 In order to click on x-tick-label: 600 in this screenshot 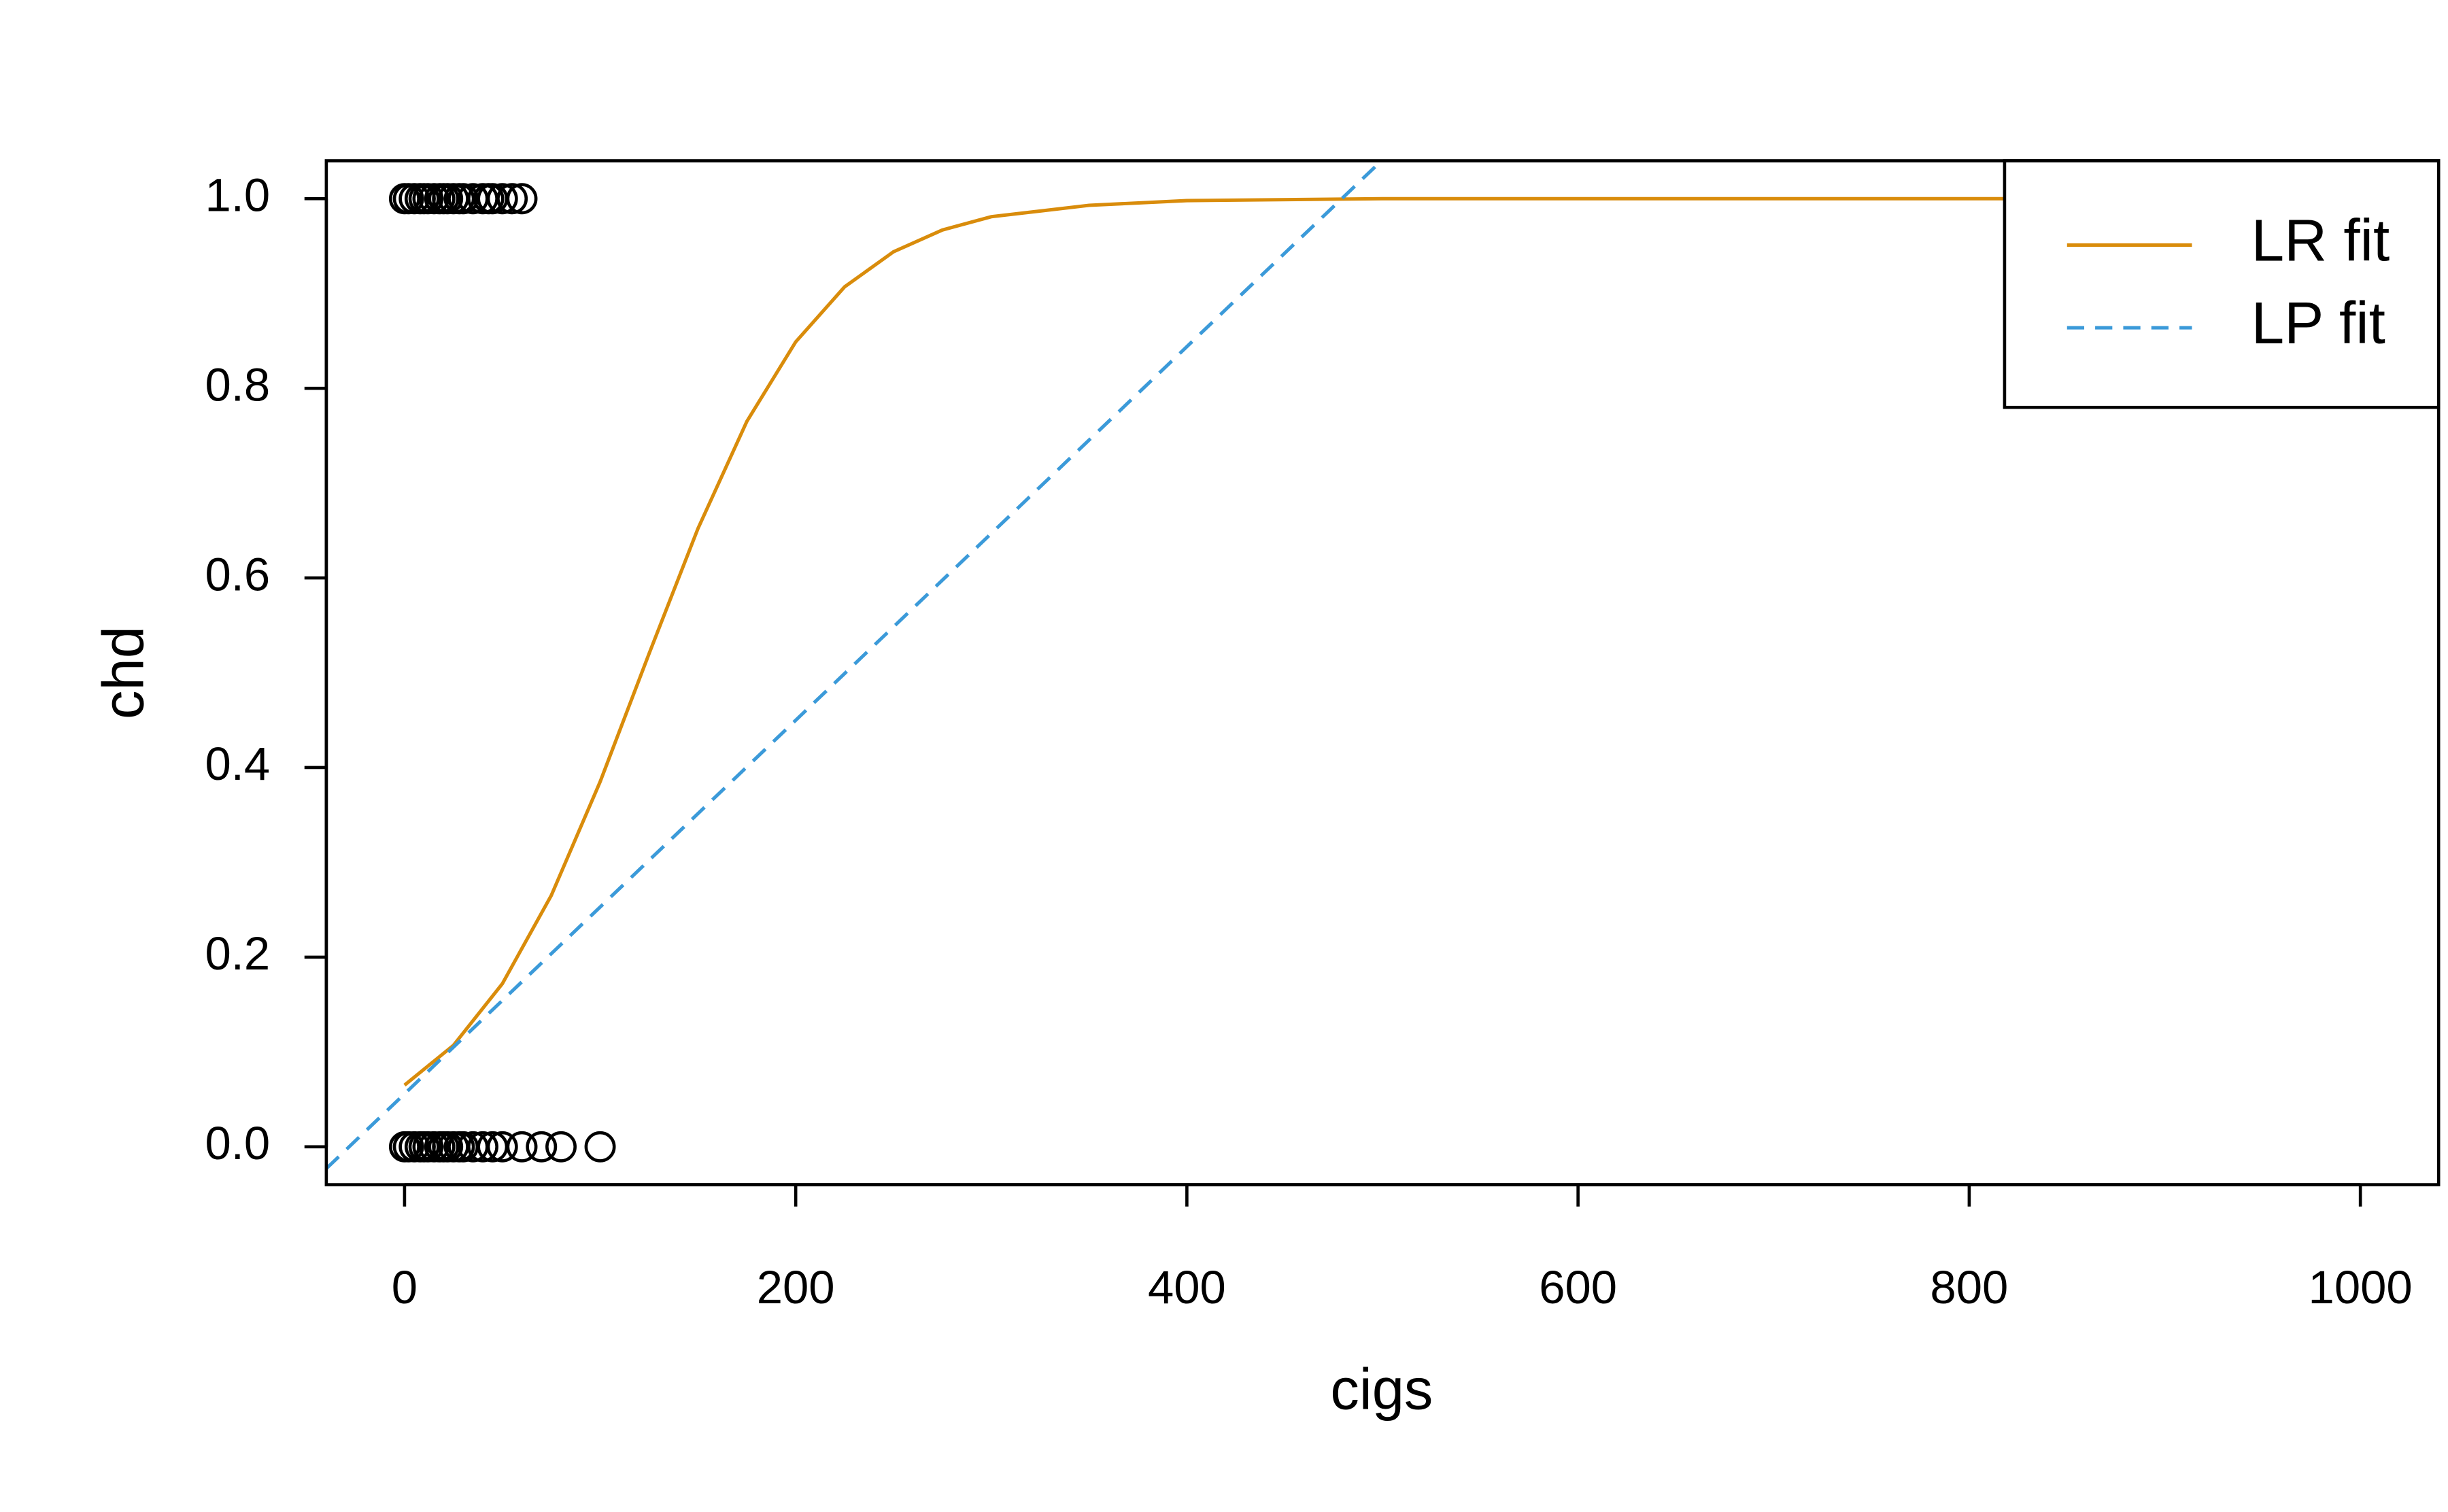, I will do `click(1578, 1287)`.